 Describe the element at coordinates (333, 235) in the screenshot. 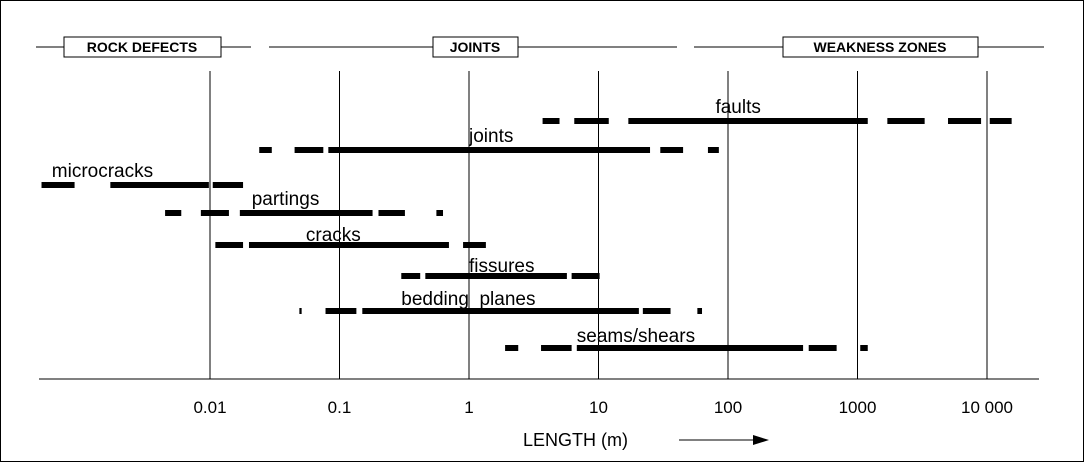

I see `feature-label: cracks` at that location.